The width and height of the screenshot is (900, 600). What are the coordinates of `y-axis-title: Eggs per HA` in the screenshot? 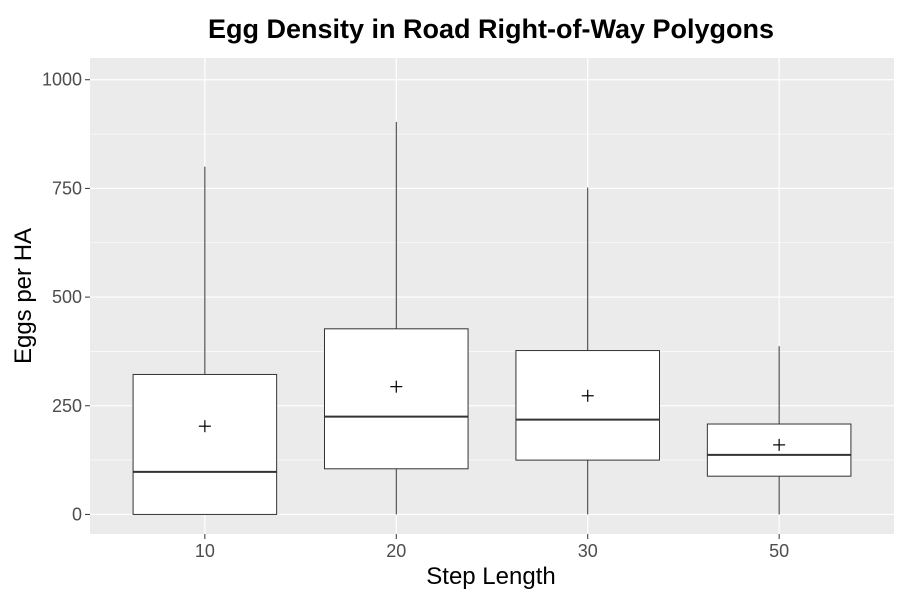 It's located at (23, 296).